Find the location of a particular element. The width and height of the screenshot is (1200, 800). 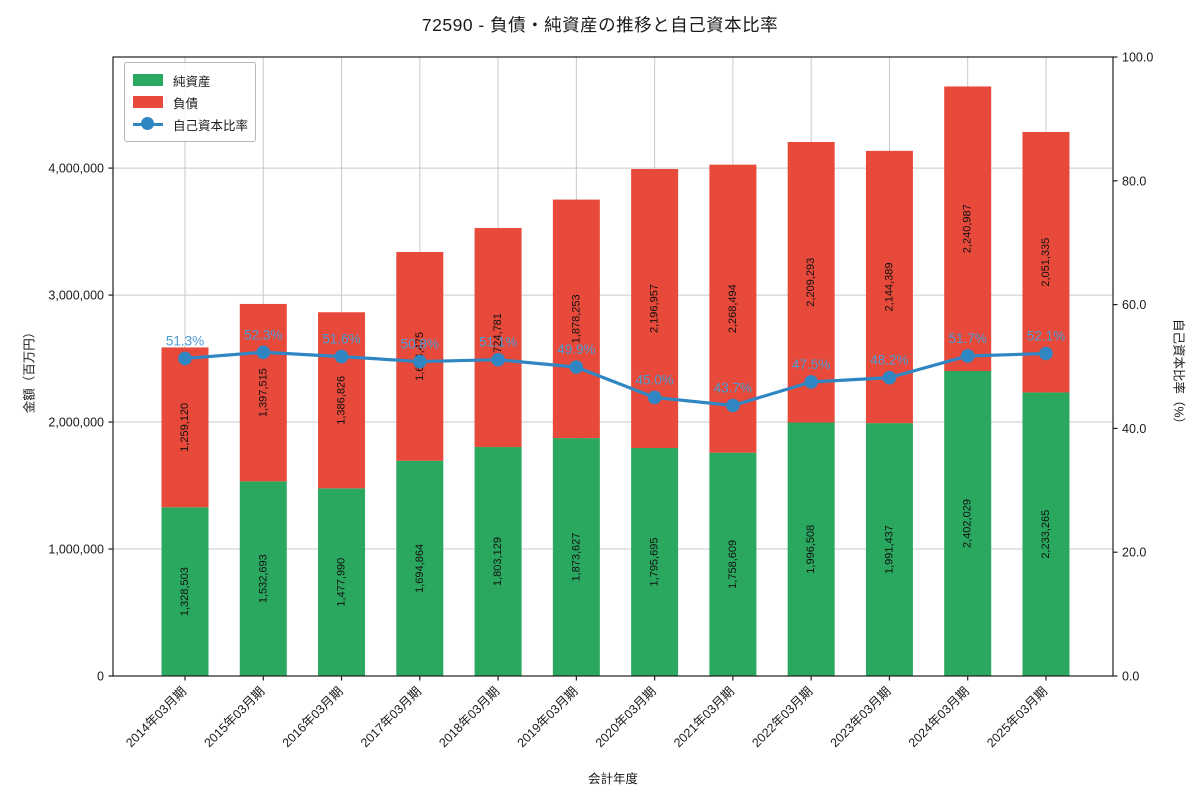

liabilities-value-label: 2,144,389 is located at coordinates (889, 287).